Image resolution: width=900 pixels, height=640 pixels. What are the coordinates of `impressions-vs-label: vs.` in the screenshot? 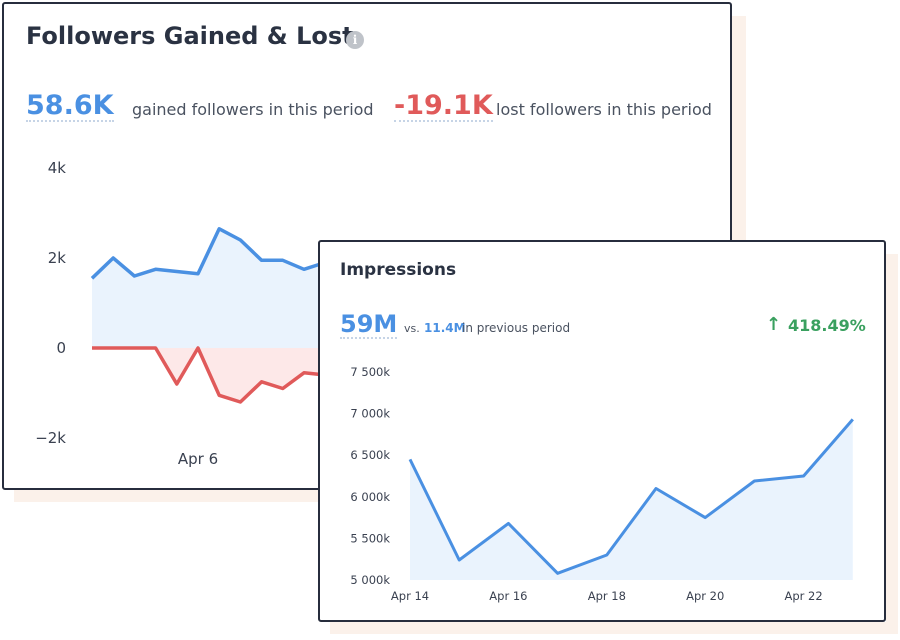 It's located at (412, 328).